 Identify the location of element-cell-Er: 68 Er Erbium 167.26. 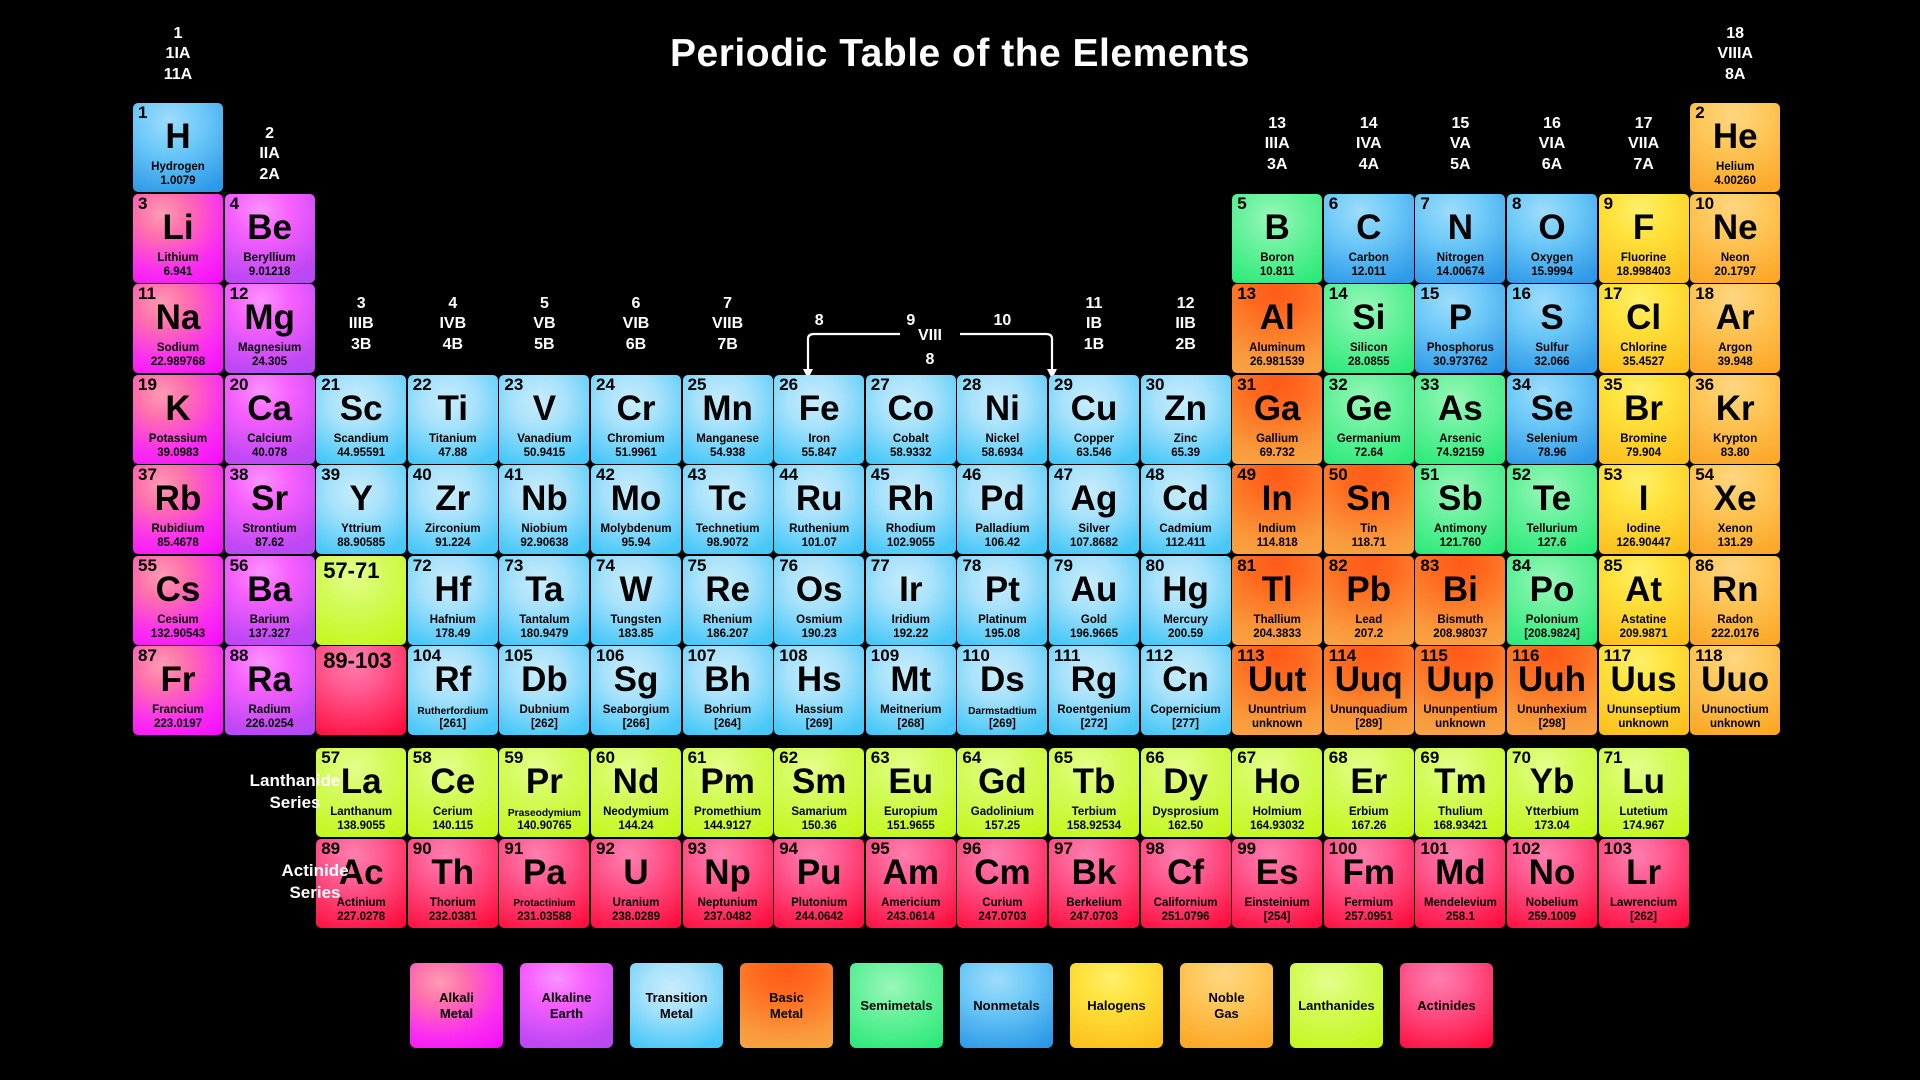
(1368, 792).